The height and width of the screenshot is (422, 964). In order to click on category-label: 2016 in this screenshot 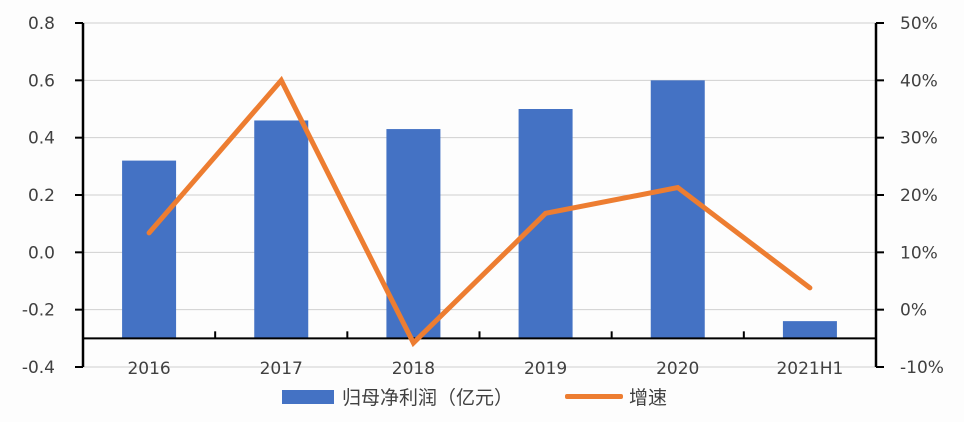, I will do `click(148, 369)`.